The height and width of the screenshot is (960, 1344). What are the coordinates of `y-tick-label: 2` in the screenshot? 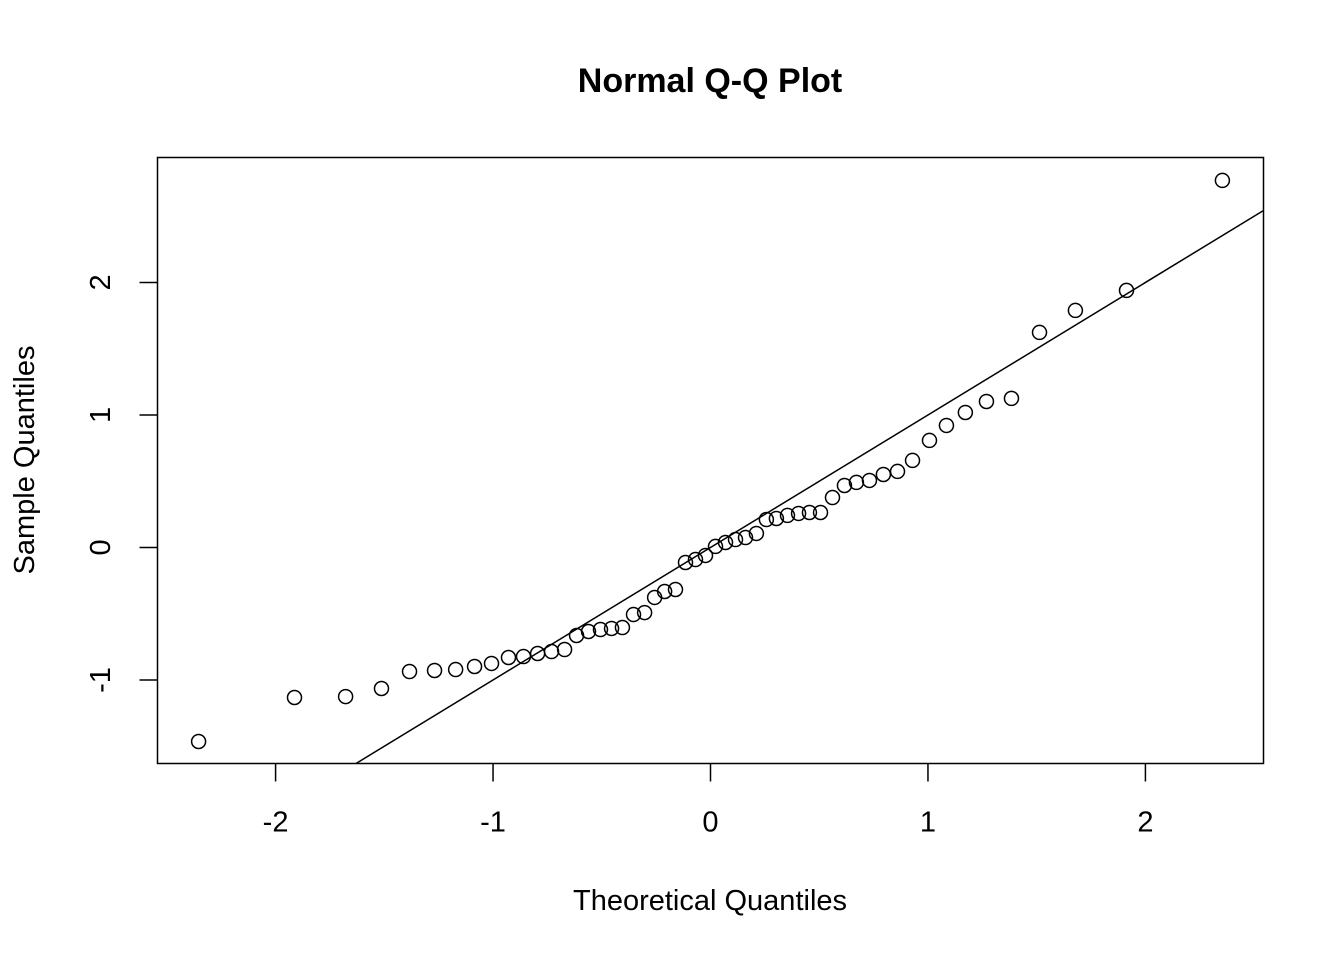 It's located at (101, 282).